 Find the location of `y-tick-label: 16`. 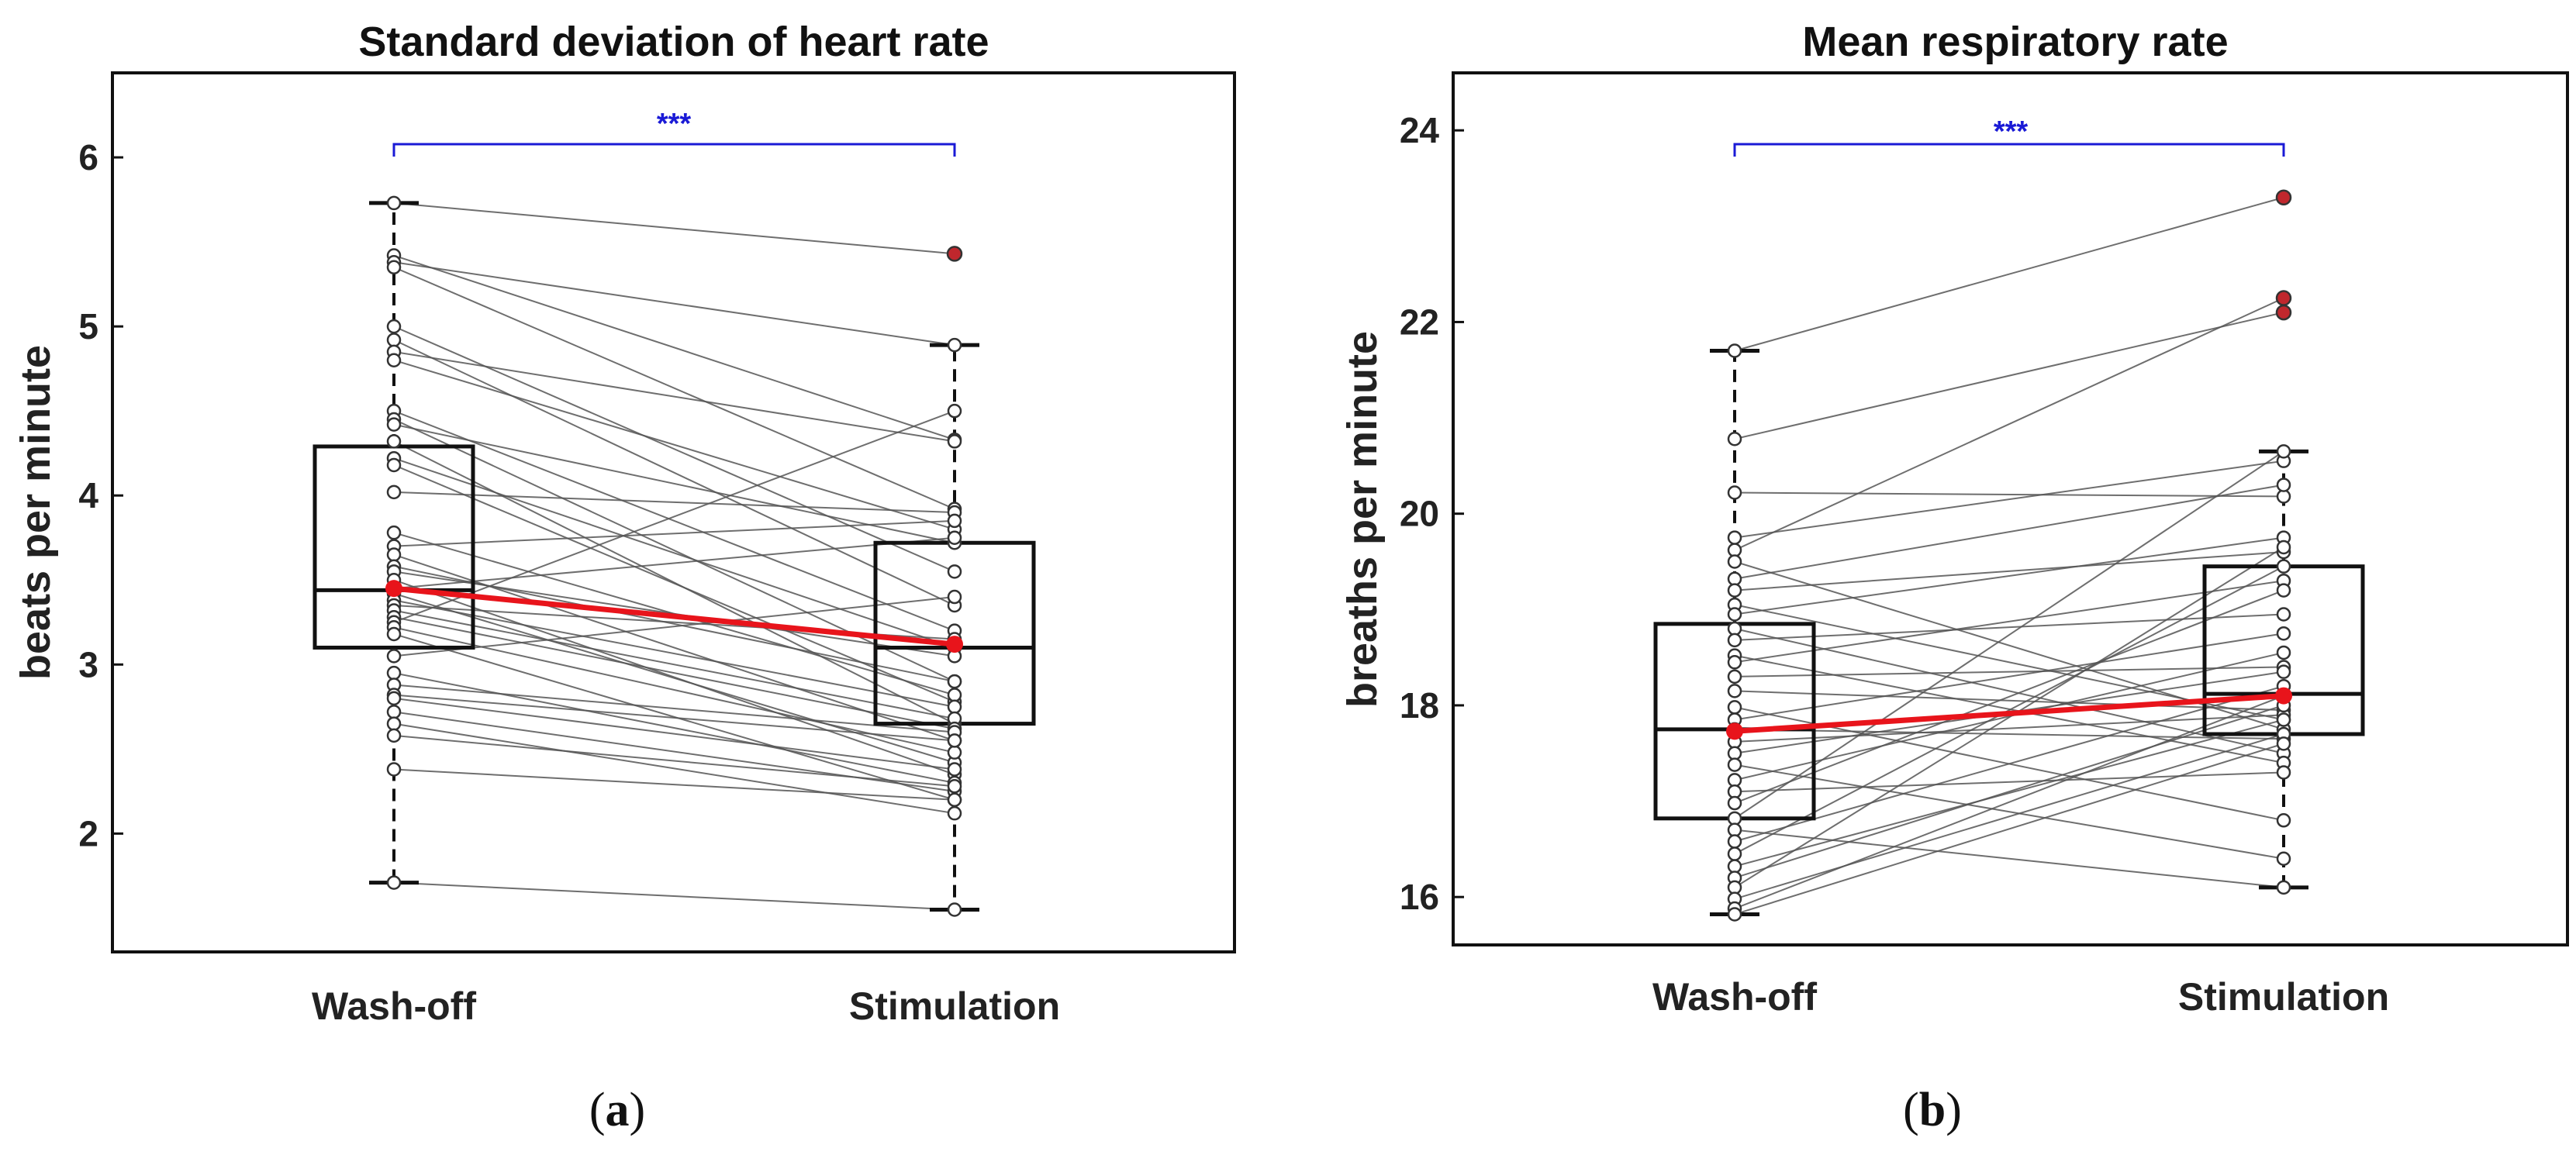

y-tick-label: 16 is located at coordinates (1419, 897).